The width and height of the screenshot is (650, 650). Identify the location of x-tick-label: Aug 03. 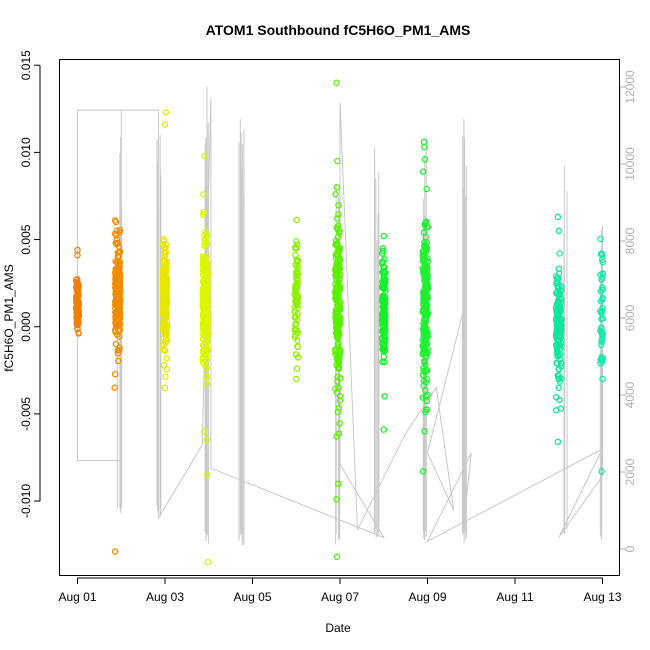
(165, 597).